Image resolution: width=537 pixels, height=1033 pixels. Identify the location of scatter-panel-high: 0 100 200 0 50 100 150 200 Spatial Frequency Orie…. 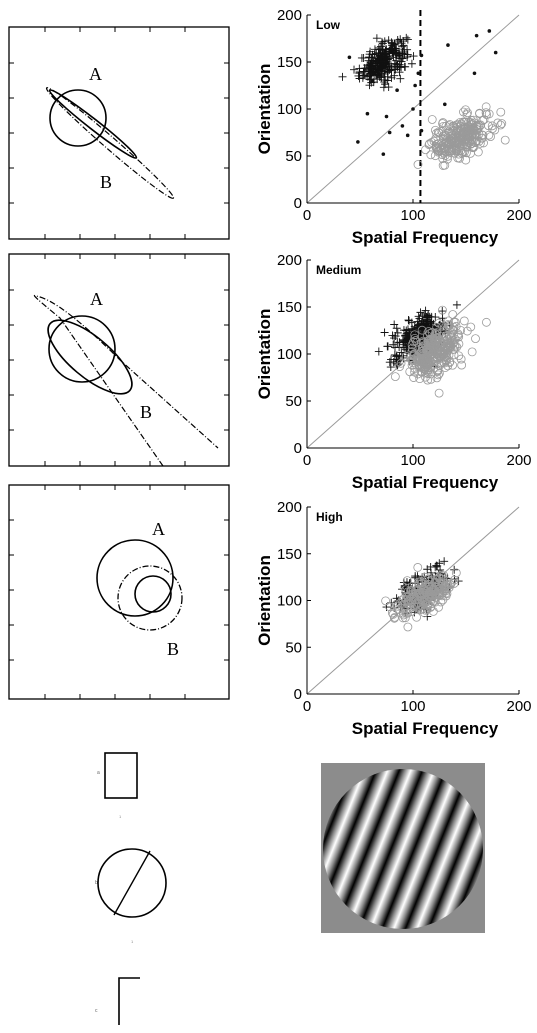
(393, 618).